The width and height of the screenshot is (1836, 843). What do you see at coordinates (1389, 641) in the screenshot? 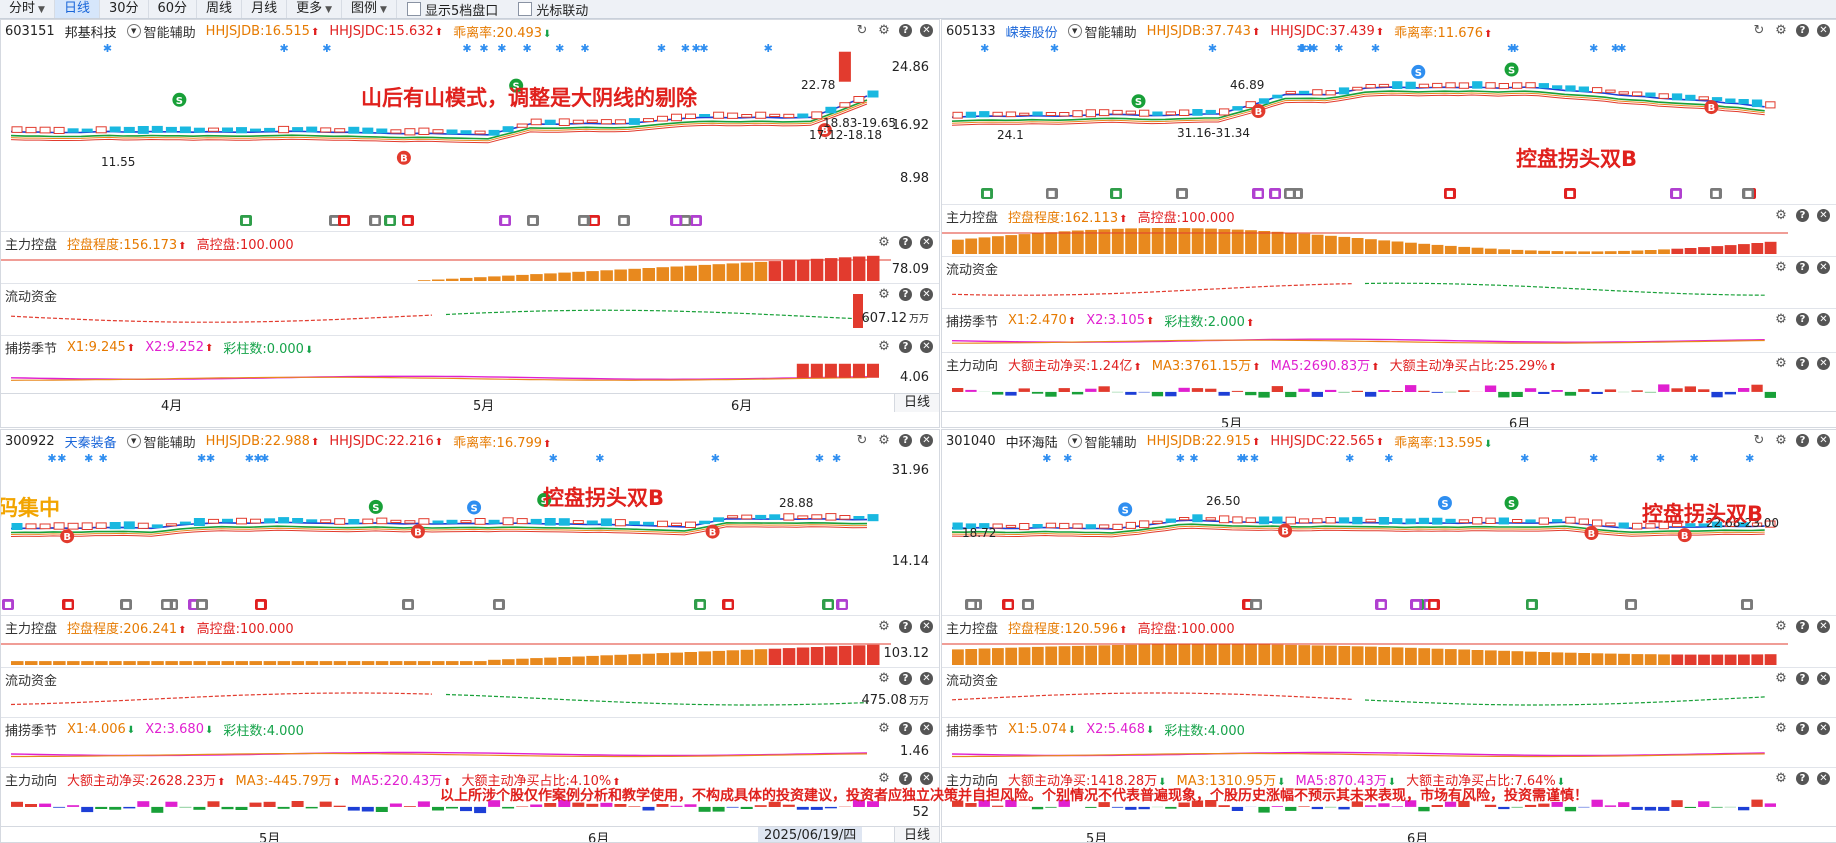
I see `ctrl-pane: 主力控盘 控盘程度:120.596⬆ 高控盘:100.000 ⚙? ✕` at bounding box center [1389, 641].